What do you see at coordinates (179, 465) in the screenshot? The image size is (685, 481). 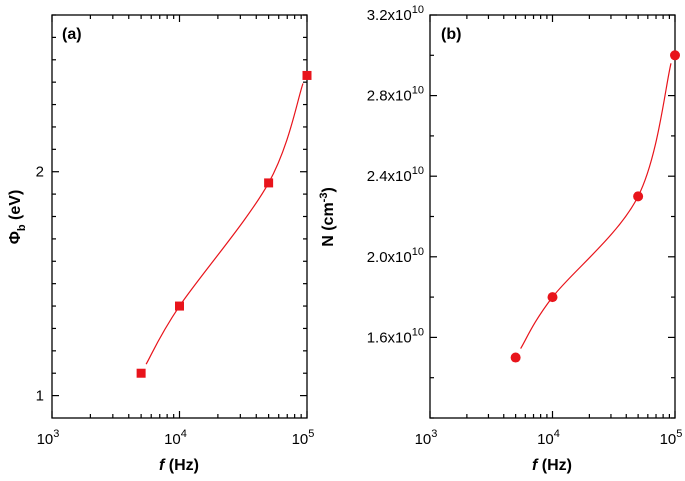 I see `panel-a-x-axis-label: f (Hz)` at bounding box center [179, 465].